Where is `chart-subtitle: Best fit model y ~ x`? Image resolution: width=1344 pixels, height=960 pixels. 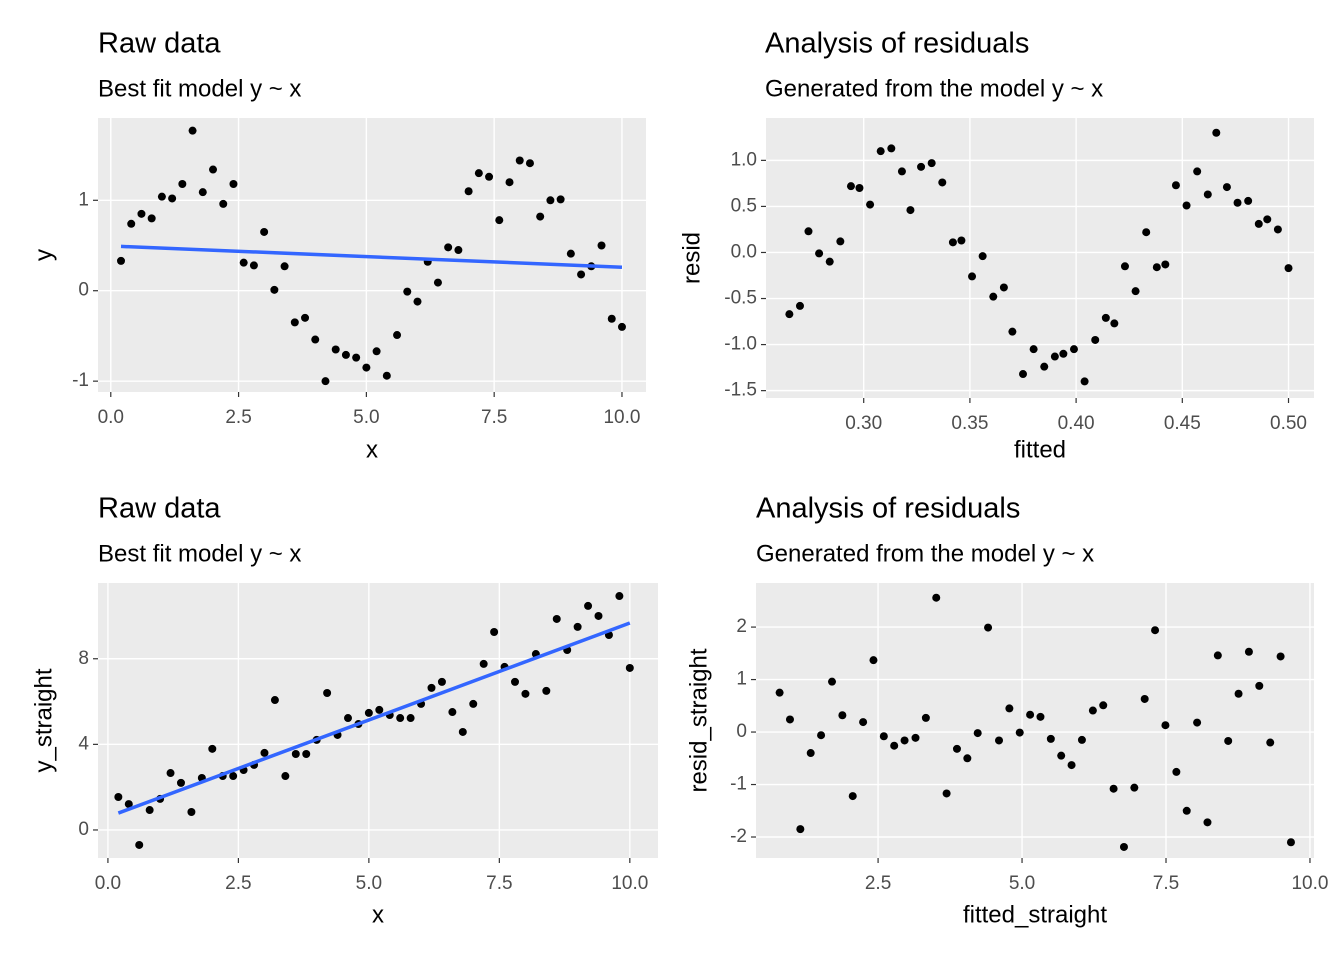
chart-subtitle: Best fit model y ~ x is located at coordinates (199, 88).